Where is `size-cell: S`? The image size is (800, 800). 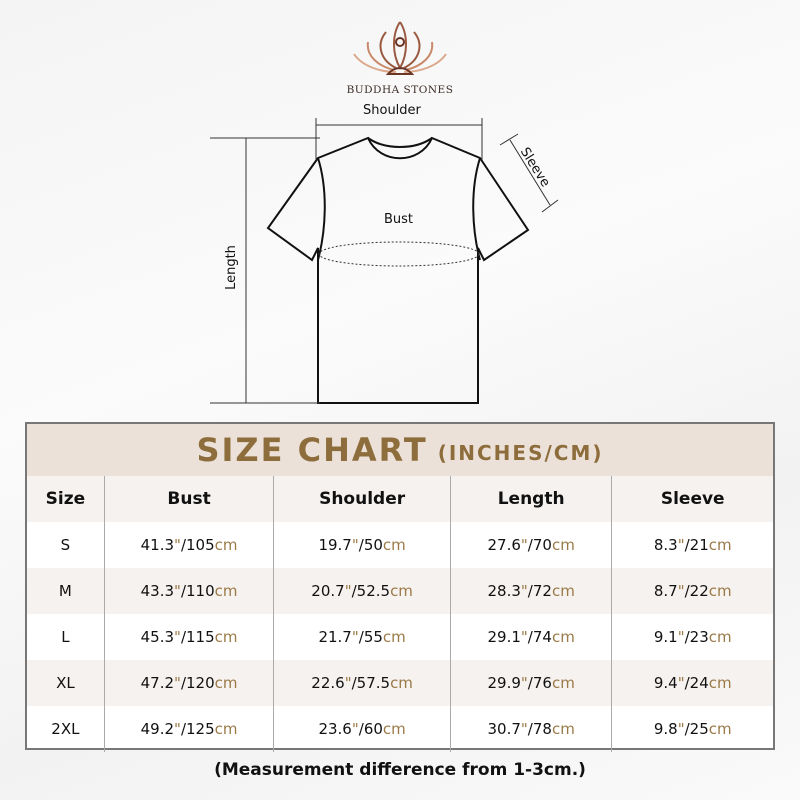 size-cell: S is located at coordinates (65, 545).